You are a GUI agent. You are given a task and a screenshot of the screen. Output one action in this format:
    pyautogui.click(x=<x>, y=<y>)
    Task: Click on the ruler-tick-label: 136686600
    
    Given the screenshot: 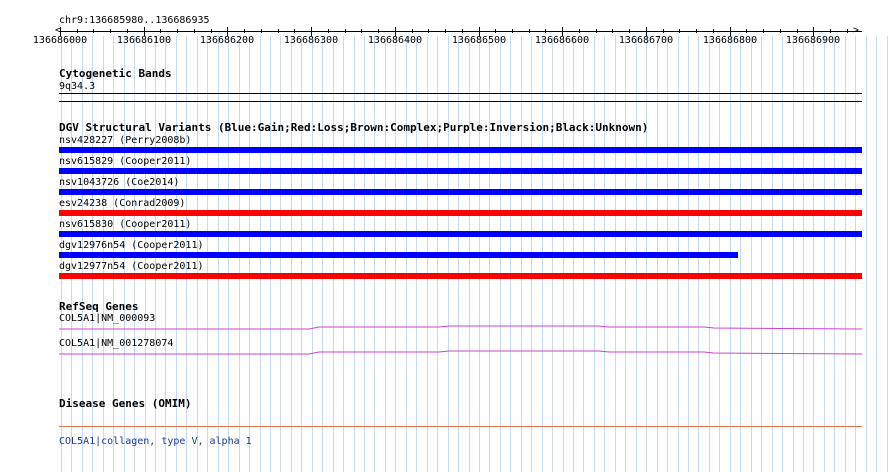 What is the action you would take?
    pyautogui.click(x=562, y=40)
    